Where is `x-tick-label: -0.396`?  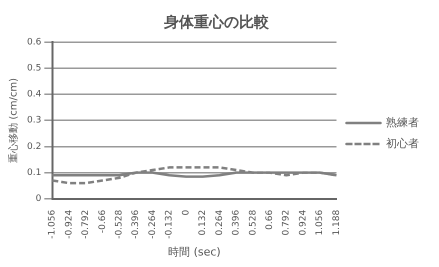 x-tick-label: -0.396 is located at coordinates (136, 224).